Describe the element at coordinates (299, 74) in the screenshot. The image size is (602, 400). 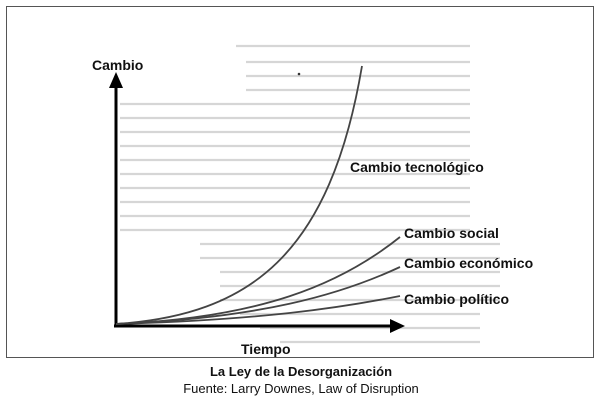
I see `speck-mark` at that location.